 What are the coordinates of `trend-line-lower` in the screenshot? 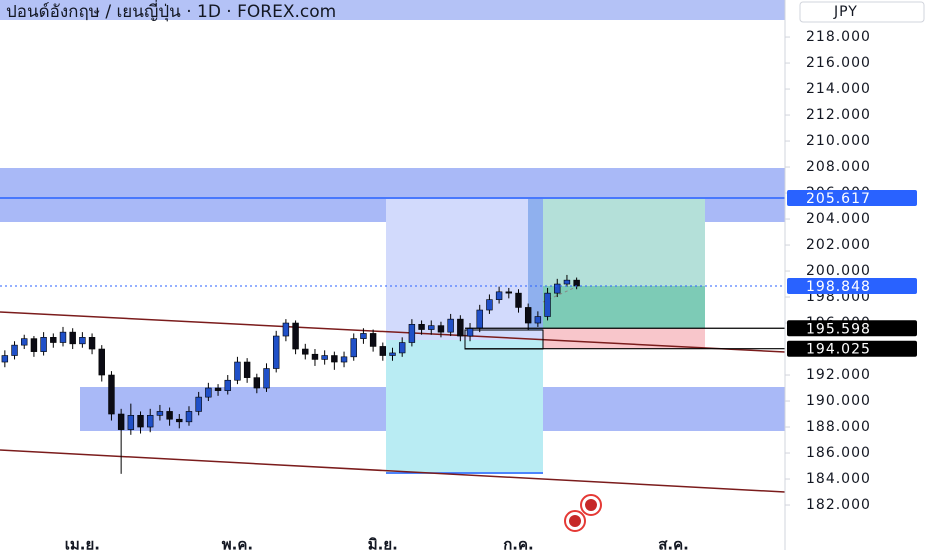 It's located at (393, 471).